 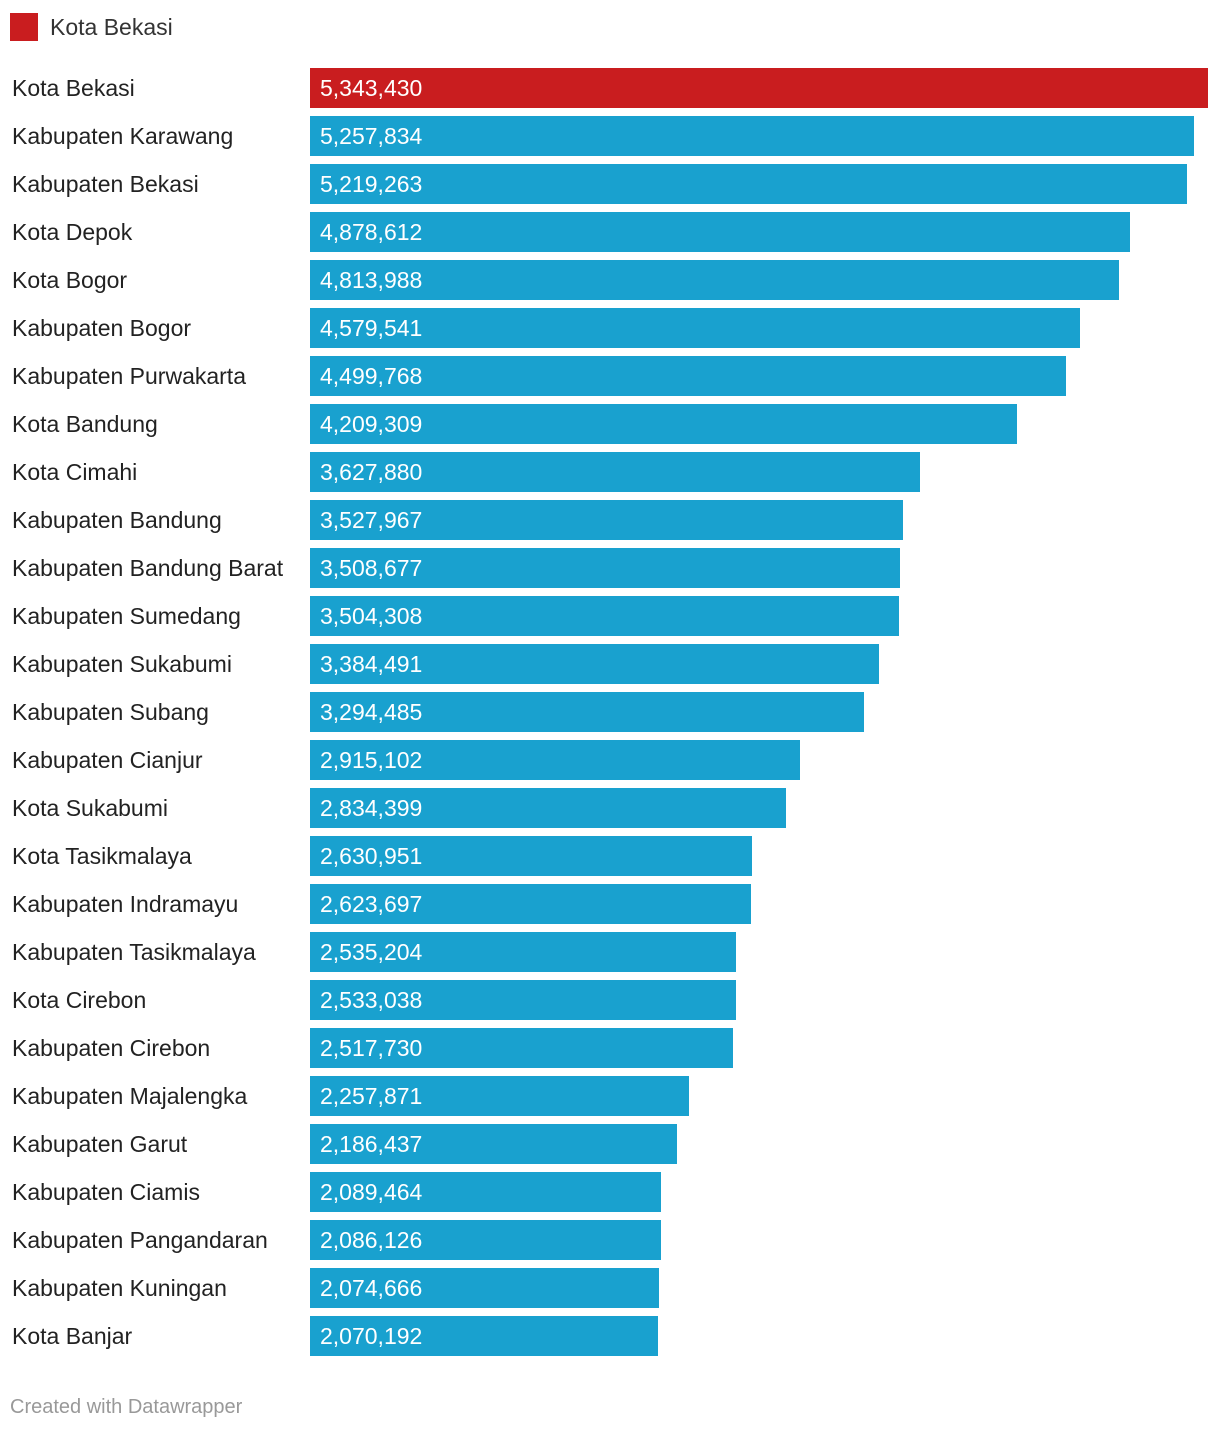 I want to click on bar-value-label: 3,384,491, so click(x=371, y=664).